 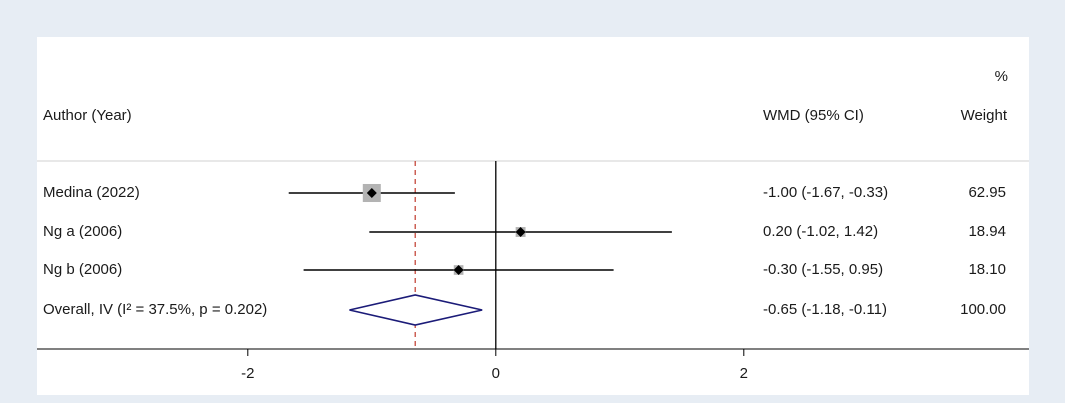 What do you see at coordinates (1001, 76) in the screenshot?
I see `weight-unit-header: %` at bounding box center [1001, 76].